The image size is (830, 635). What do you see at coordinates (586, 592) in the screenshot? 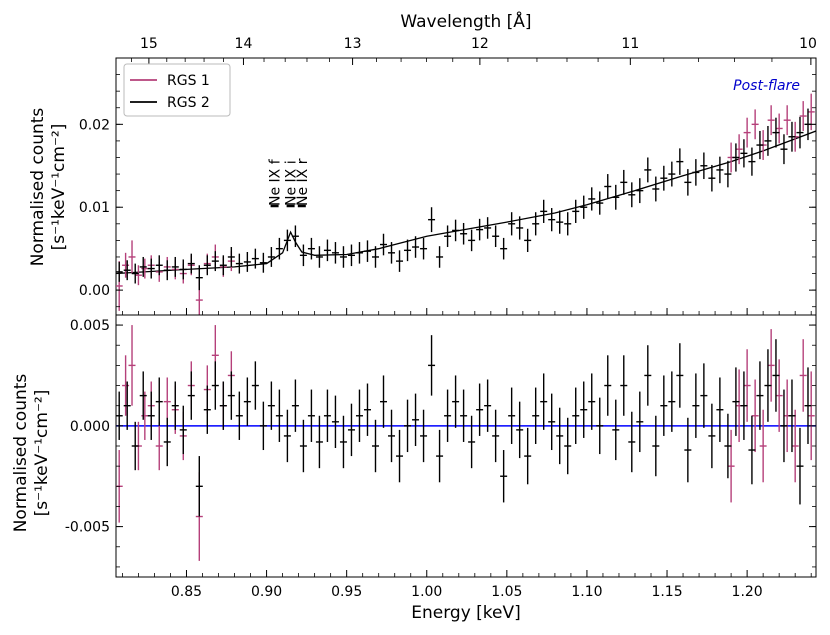
I see `x-tick-label: 1.10` at bounding box center [586, 592].